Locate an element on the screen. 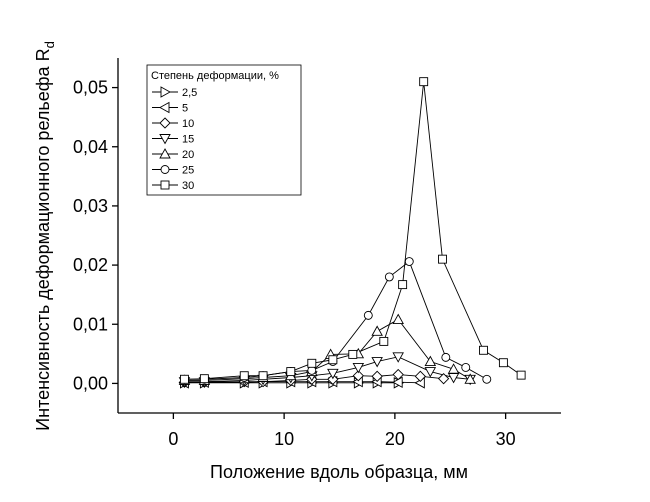  x-tick-label: 20 is located at coordinates (395, 439).